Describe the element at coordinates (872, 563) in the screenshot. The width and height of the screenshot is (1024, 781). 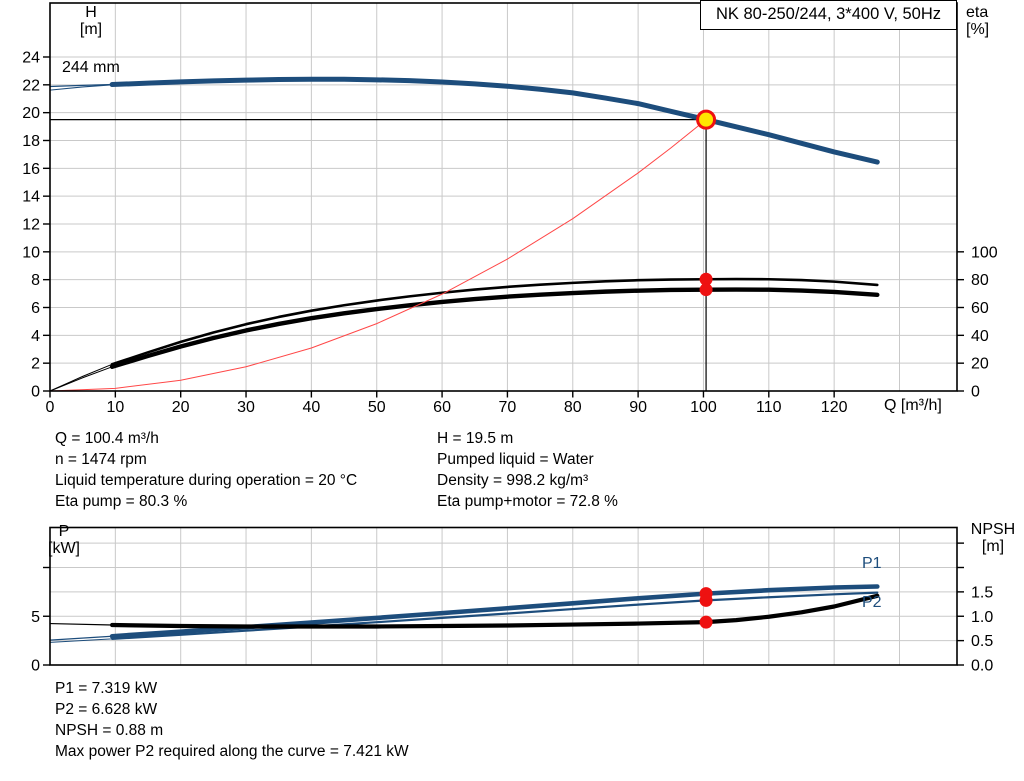
I see `p1-curve-label: P1` at that location.